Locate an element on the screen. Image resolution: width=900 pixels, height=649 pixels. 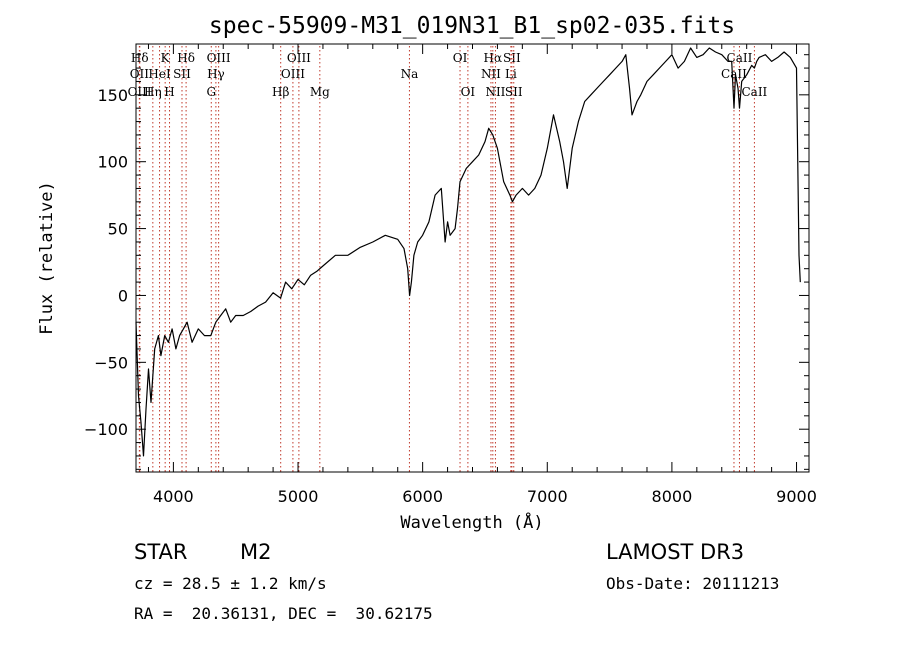
line-label-21: NII is located at coordinates (495, 92).